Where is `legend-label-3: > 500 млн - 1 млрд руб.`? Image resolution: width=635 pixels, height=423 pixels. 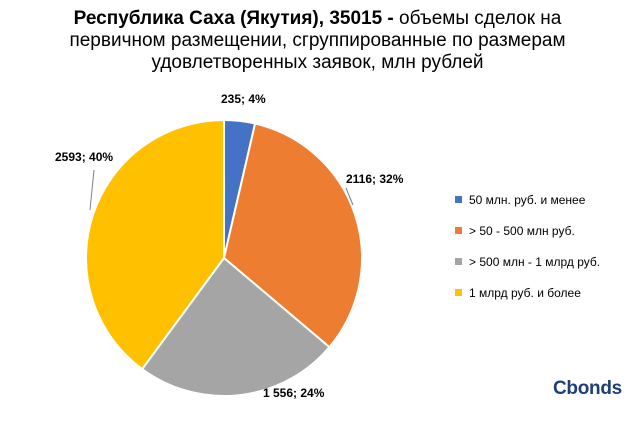
legend-label-3: > 500 млн - 1 млрд руб. is located at coordinates (535, 261).